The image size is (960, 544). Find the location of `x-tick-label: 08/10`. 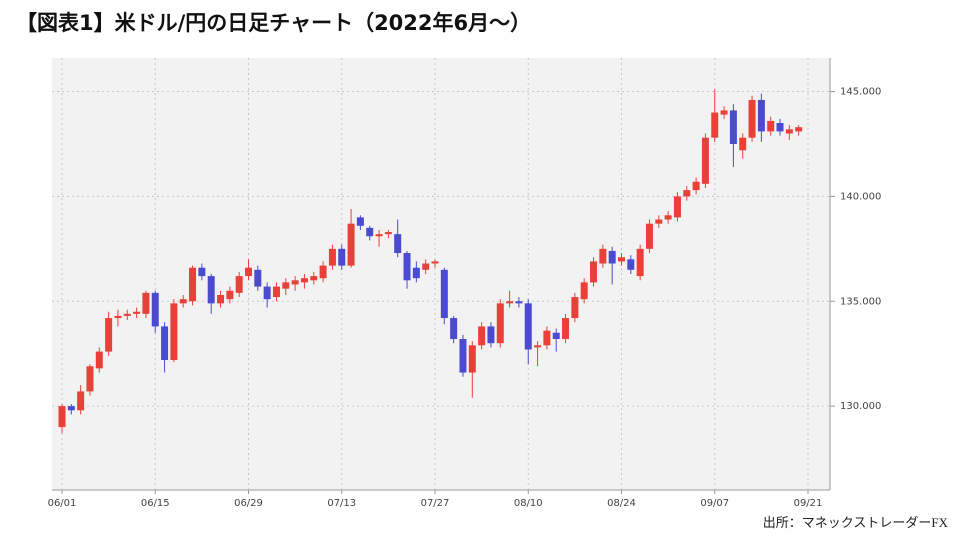

x-tick-label: 08/10 is located at coordinates (528, 503).